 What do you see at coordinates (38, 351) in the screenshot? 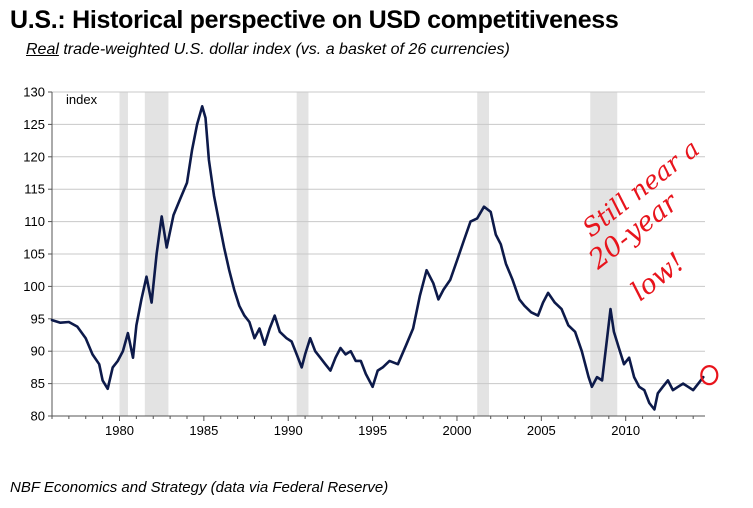
I see `y-tick-label-90: 90` at bounding box center [38, 351].